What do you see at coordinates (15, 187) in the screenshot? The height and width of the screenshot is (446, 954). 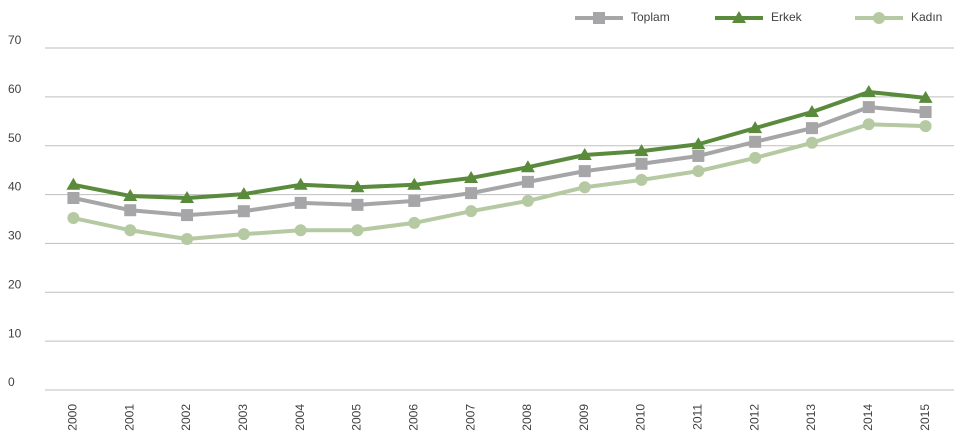 I see `y-tick-label: 40` at bounding box center [15, 187].